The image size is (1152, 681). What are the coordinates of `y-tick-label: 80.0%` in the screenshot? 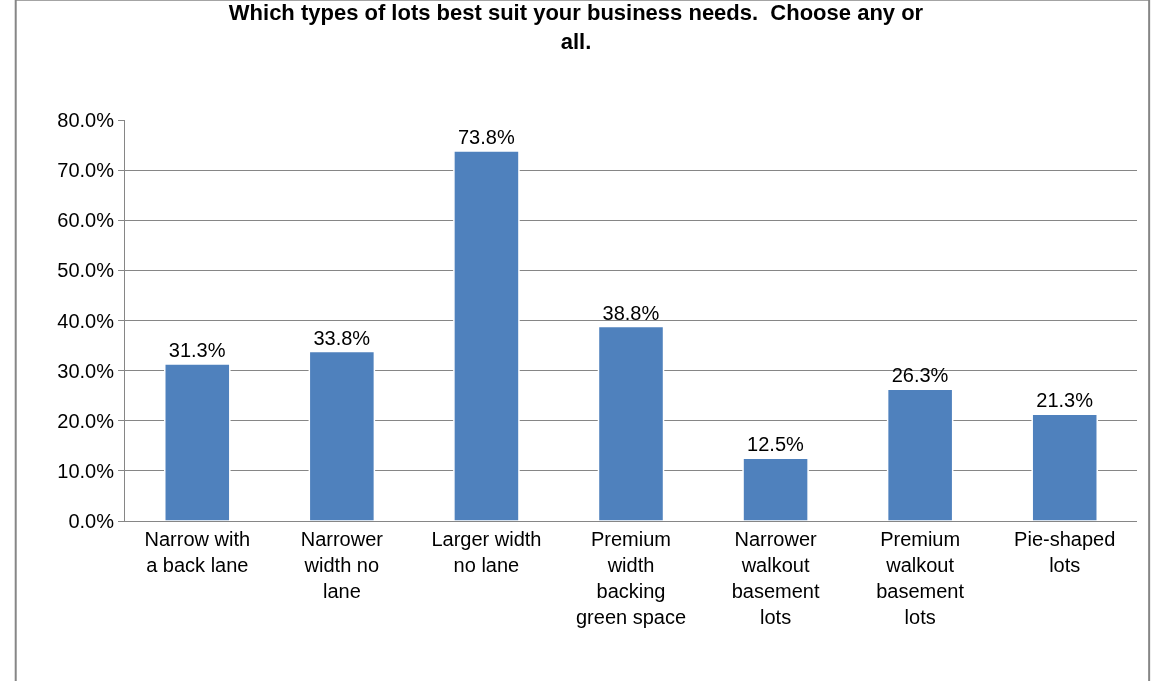 It's located at (86, 120).